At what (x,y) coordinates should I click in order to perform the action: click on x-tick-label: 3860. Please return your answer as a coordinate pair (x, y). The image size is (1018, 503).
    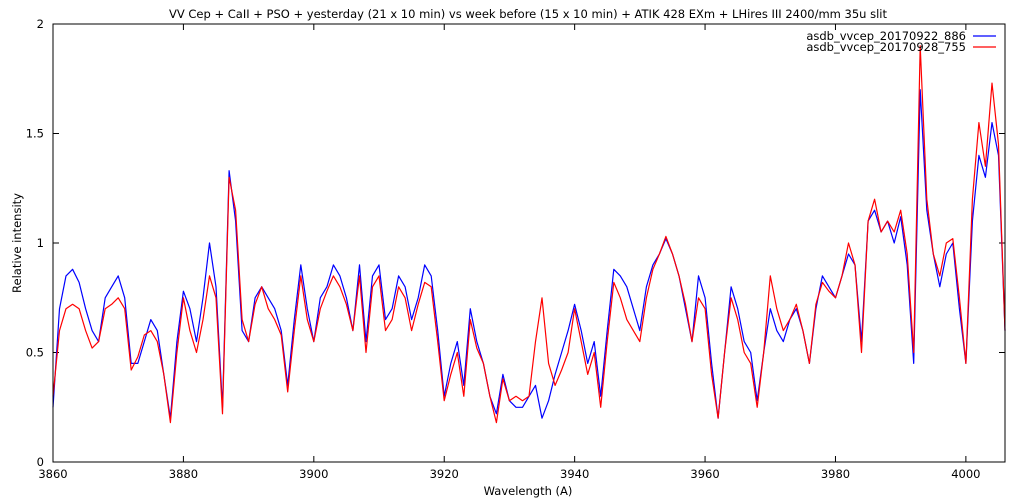
    Looking at the image, I should click on (52, 474).